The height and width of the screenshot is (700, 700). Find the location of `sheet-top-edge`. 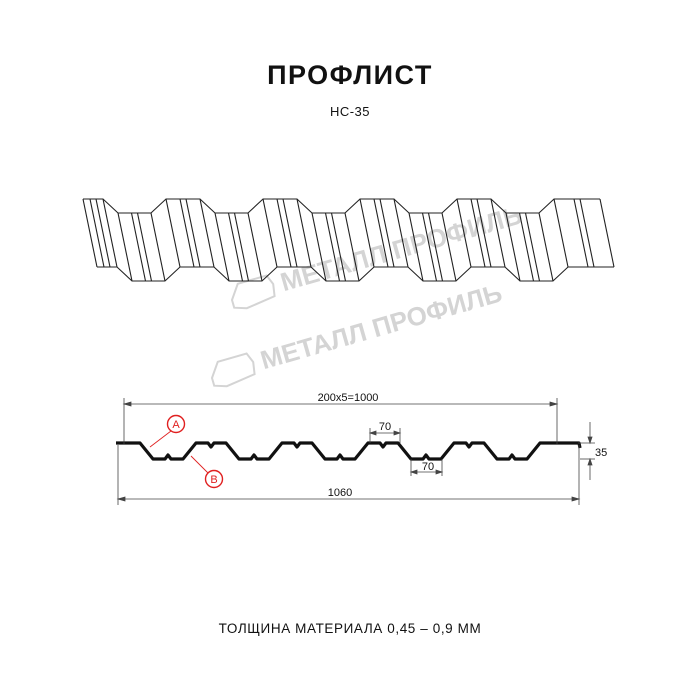

sheet-top-edge is located at coordinates (341, 206).